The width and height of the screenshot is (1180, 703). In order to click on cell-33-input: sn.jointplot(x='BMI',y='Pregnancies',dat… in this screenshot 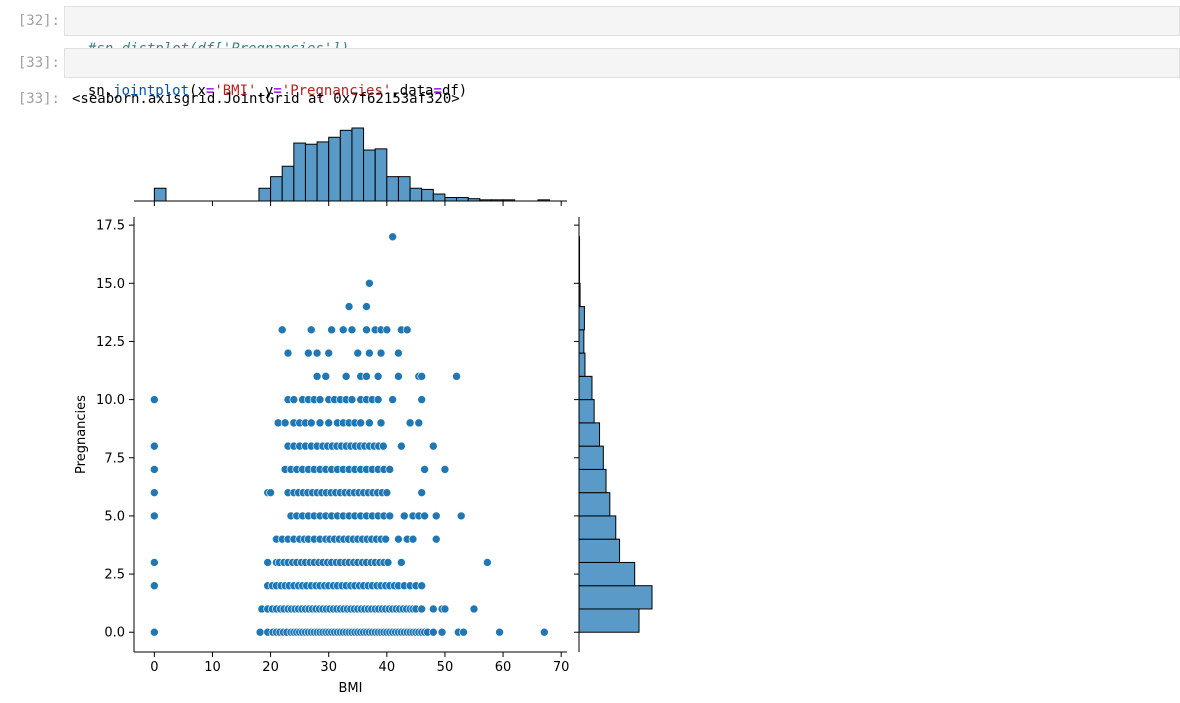, I will do `click(622, 73)`.